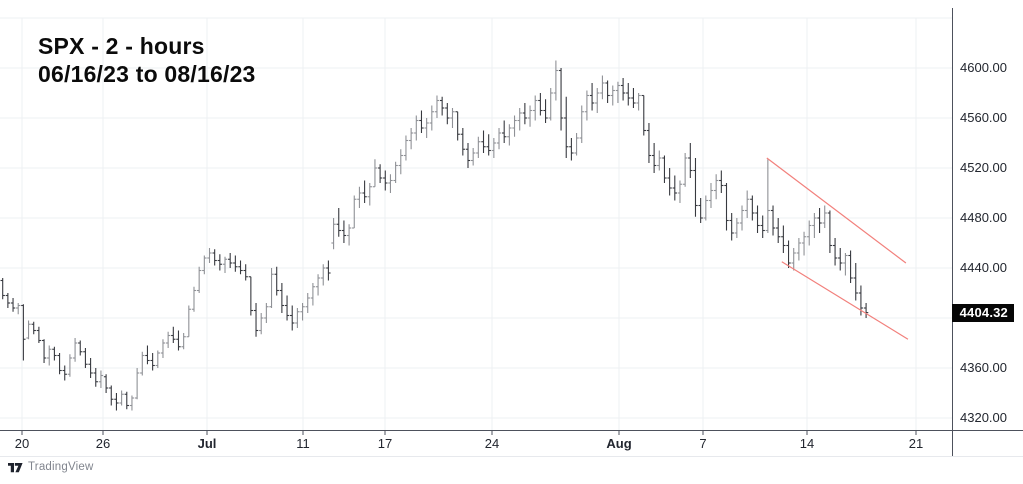 The height and width of the screenshot is (484, 1023). Describe the element at coordinates (15, 467) in the screenshot. I see `tradingview-logo-icon` at that location.